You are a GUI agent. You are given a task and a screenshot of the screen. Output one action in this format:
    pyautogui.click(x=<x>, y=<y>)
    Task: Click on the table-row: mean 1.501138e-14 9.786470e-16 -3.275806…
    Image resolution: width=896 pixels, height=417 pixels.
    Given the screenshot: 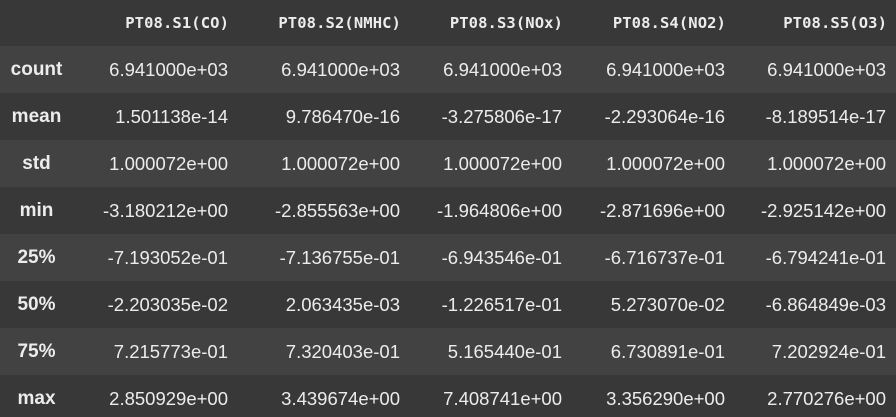 What is the action you would take?
    pyautogui.click(x=448, y=116)
    